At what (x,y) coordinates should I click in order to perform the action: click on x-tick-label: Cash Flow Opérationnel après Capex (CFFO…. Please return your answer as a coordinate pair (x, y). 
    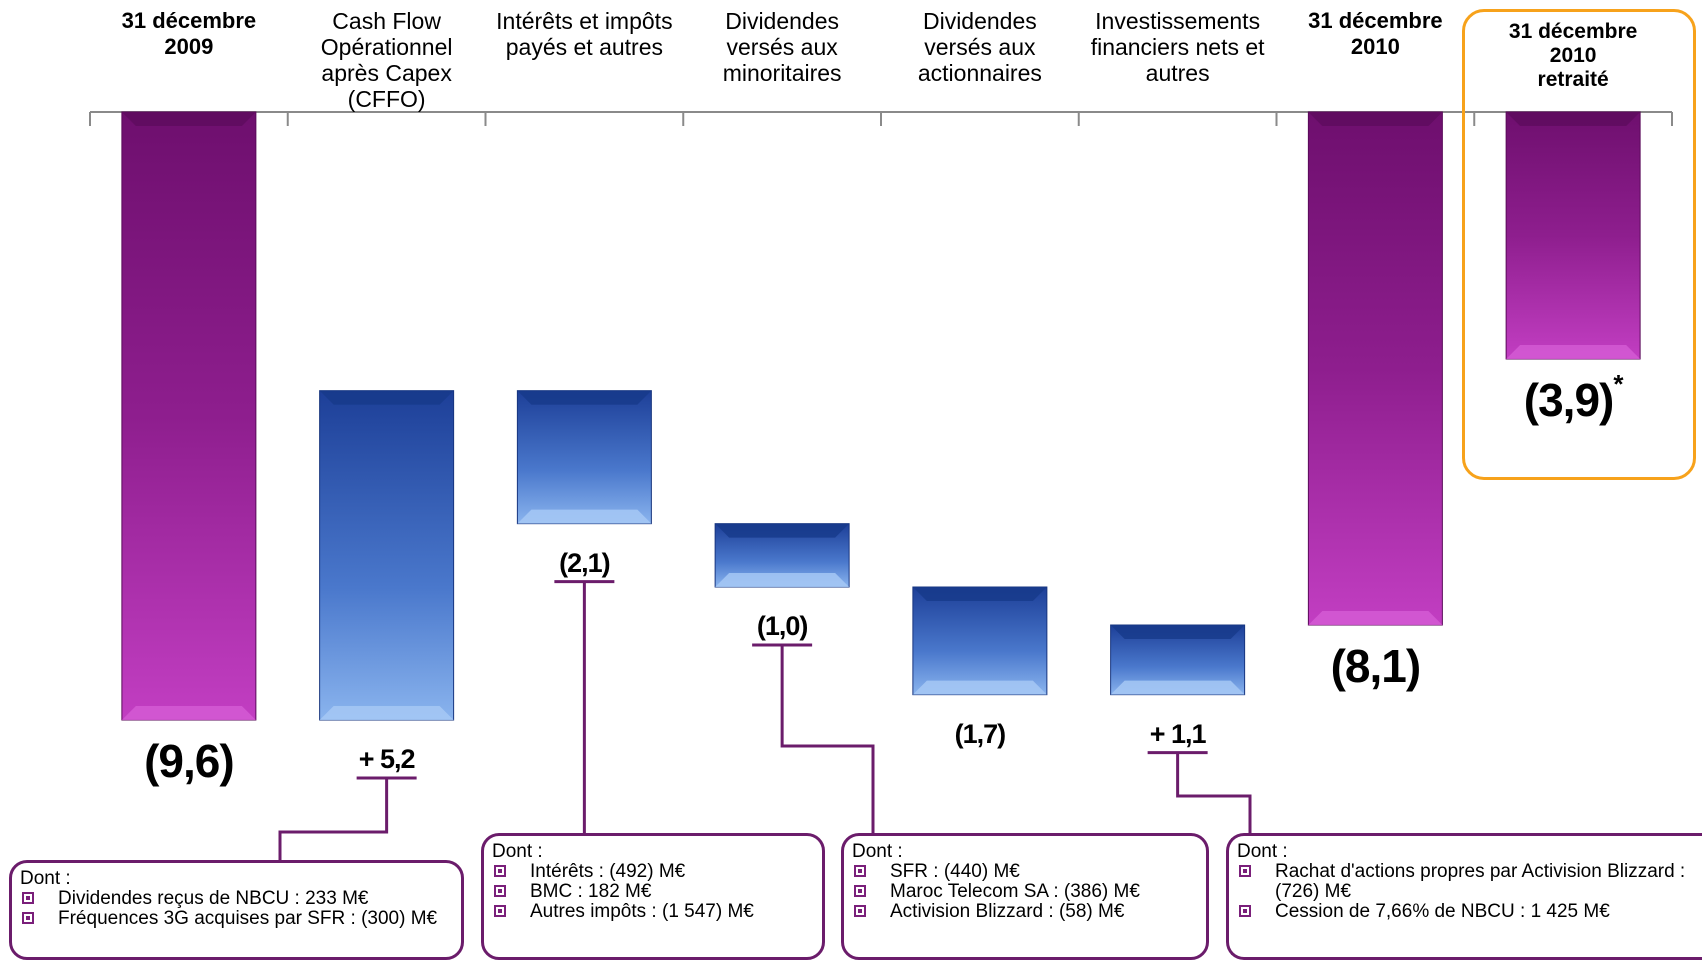
    Looking at the image, I should click on (386, 60).